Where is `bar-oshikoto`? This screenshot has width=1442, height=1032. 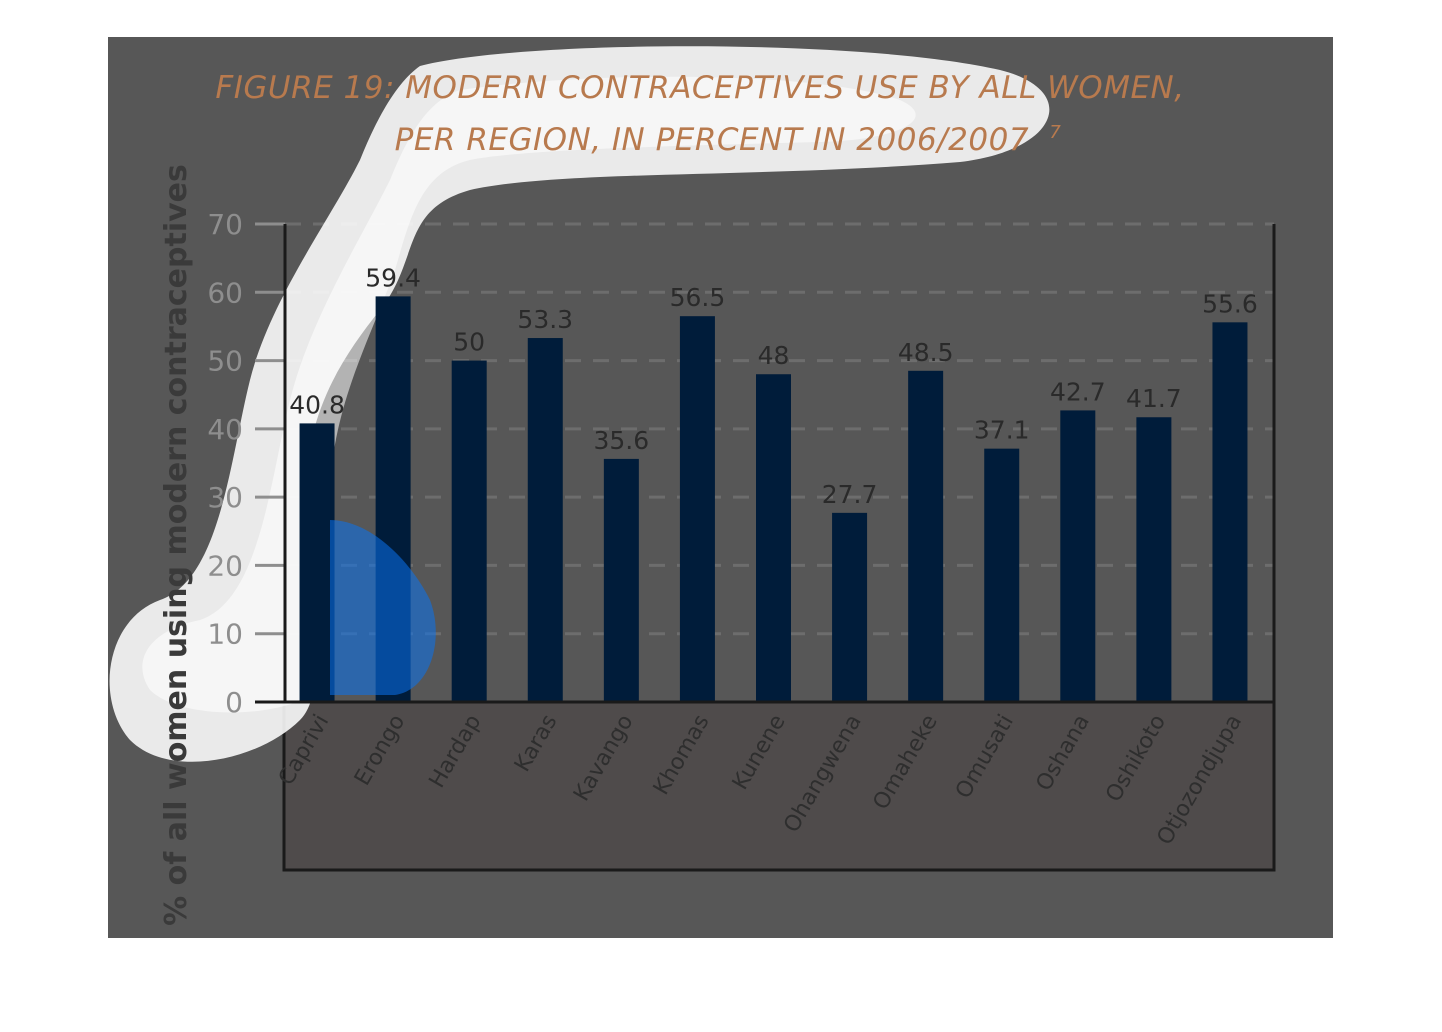 bar-oshikoto is located at coordinates (1154, 559).